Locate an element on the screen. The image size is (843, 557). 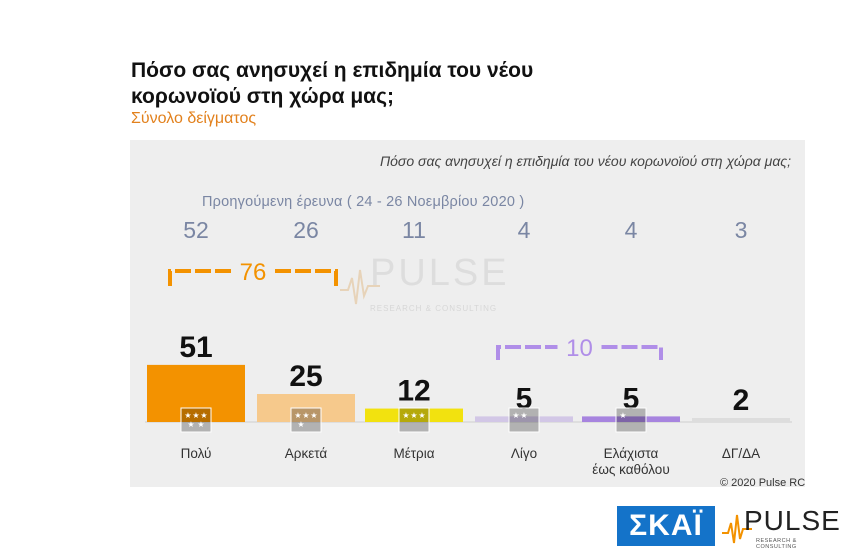
category-label-0: Πολύ is located at coordinates (196, 453).